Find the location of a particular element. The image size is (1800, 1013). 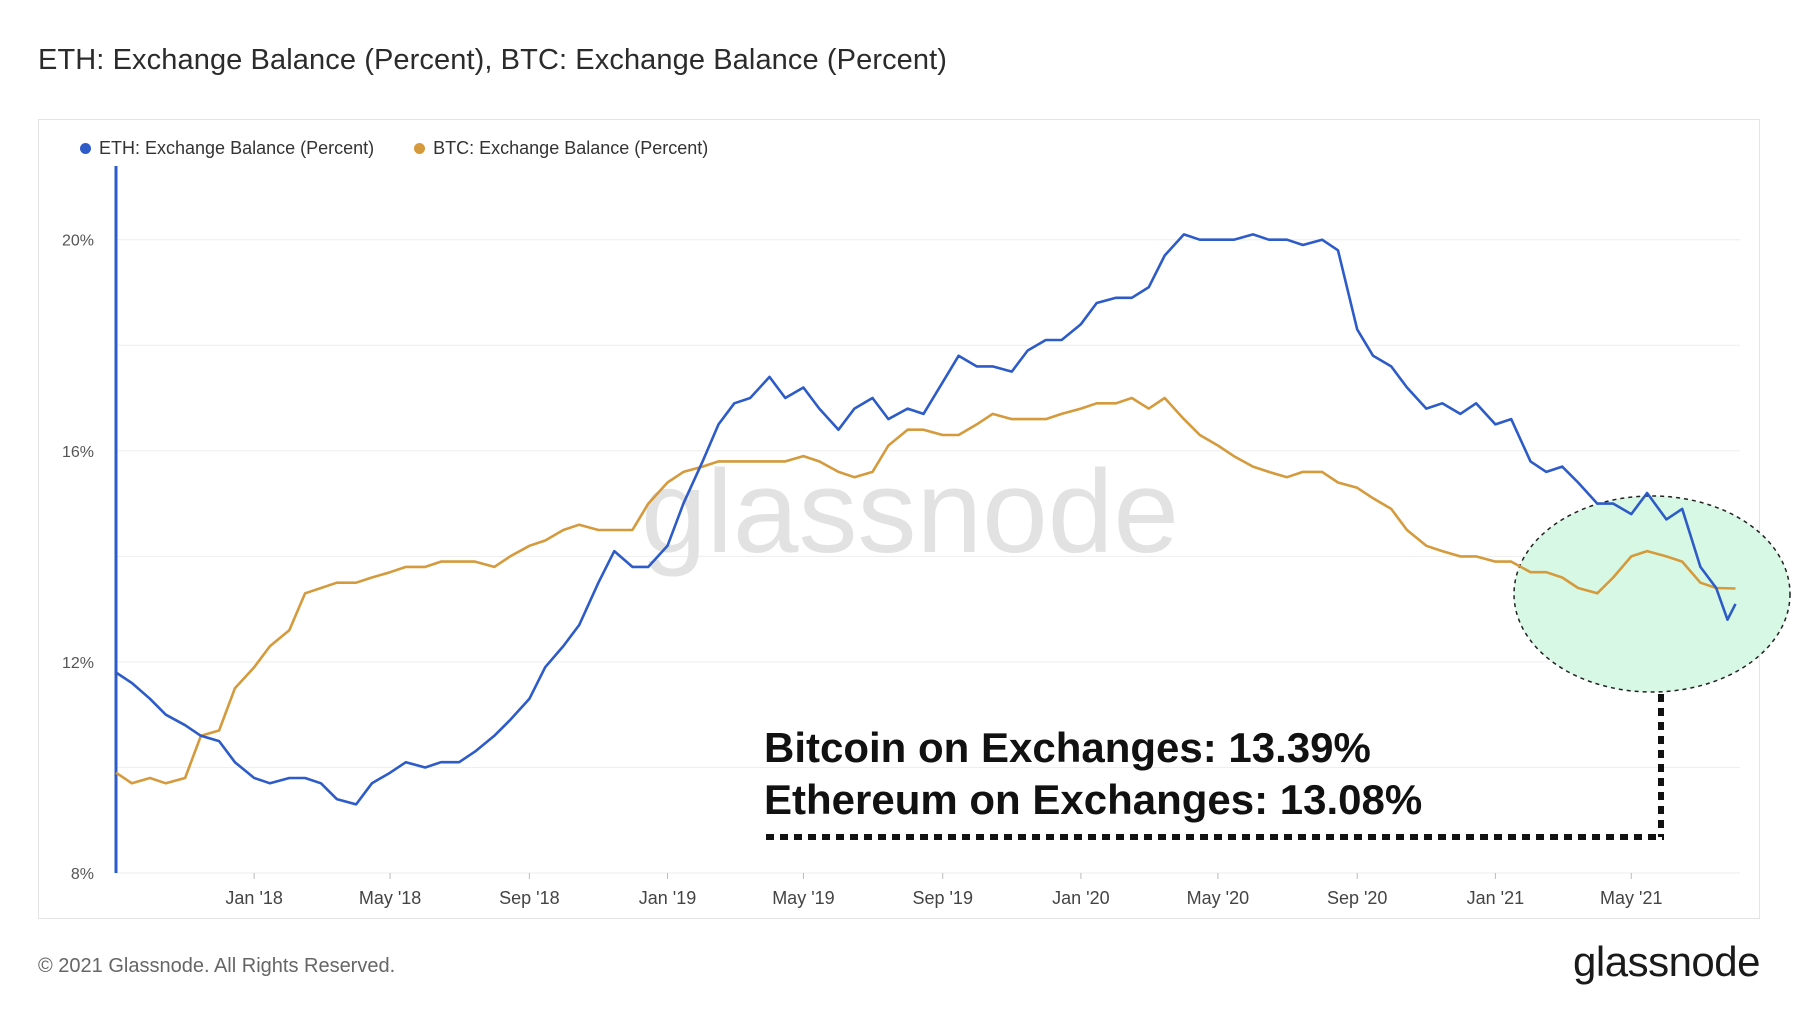

legend-label-eth: ETH: Exchange Balance (Percent) is located at coordinates (237, 148).